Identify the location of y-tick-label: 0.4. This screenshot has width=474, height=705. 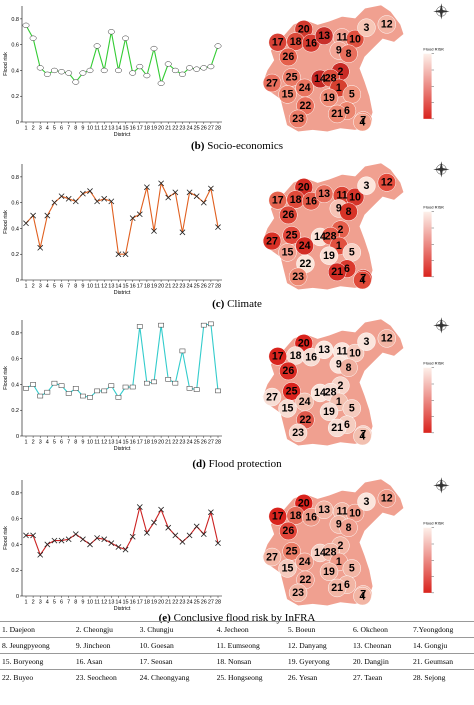
(15, 71).